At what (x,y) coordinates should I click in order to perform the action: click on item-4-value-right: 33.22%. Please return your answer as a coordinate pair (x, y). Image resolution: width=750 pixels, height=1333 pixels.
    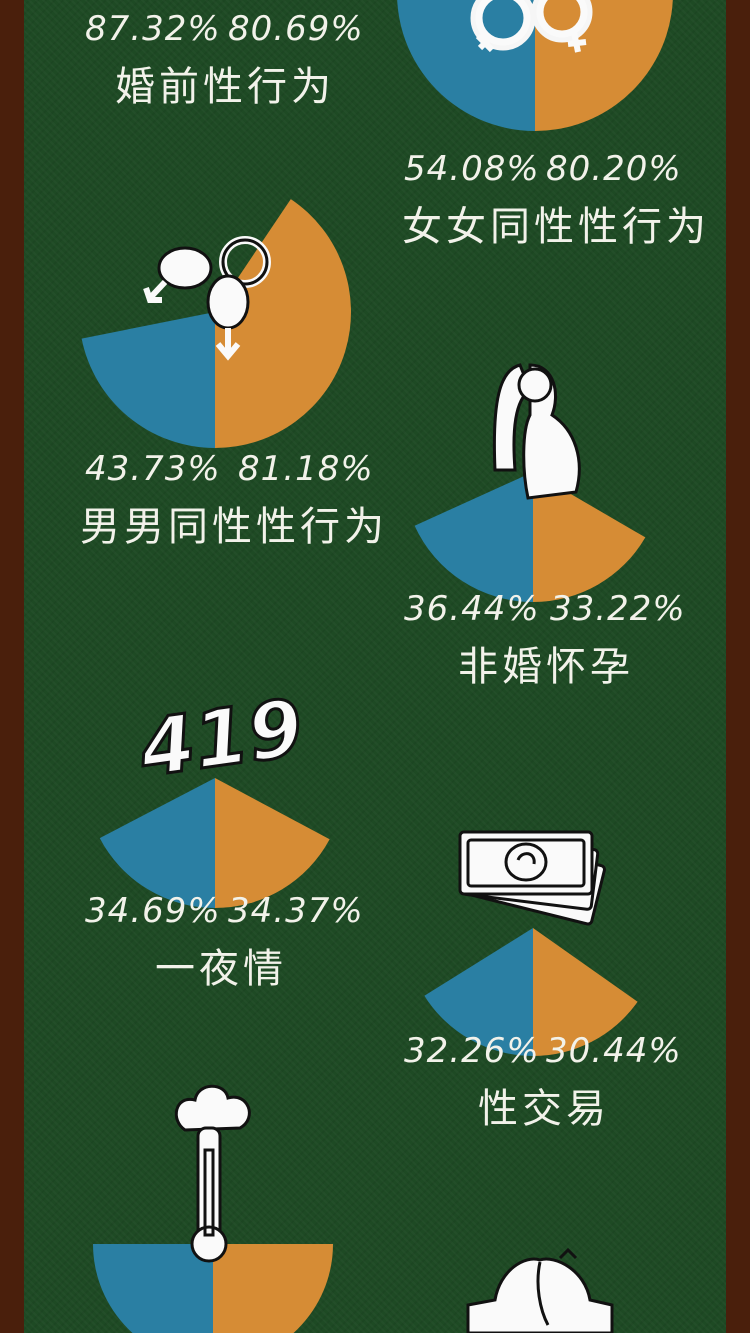
    Looking at the image, I should click on (618, 609).